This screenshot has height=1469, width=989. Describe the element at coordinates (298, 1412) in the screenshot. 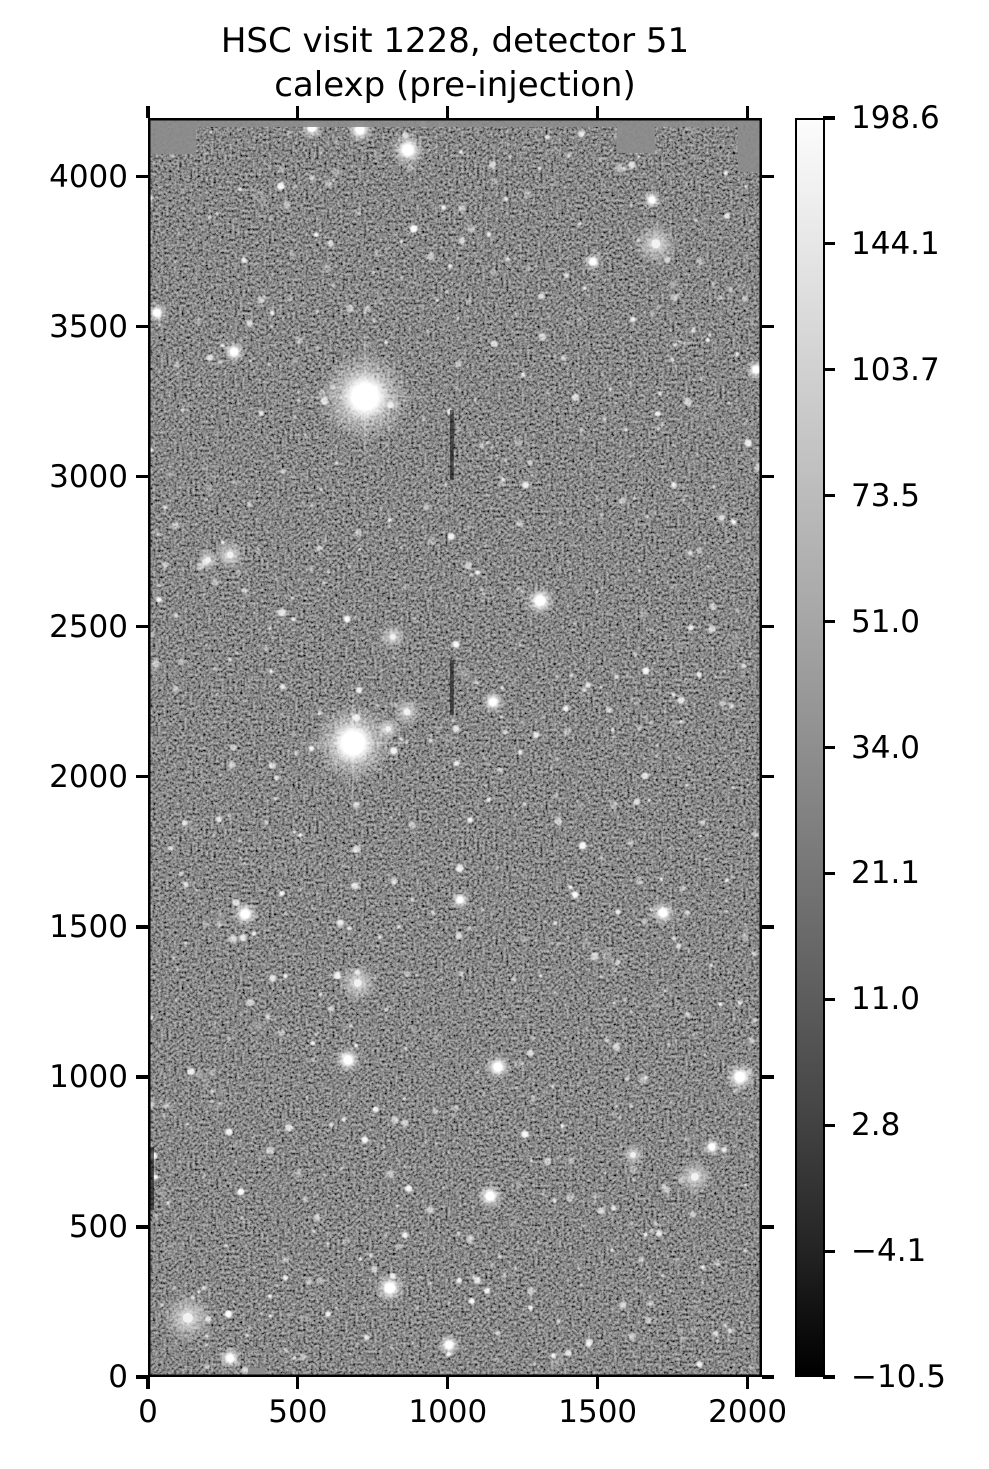

I see `x-tick-label: 500` at that location.